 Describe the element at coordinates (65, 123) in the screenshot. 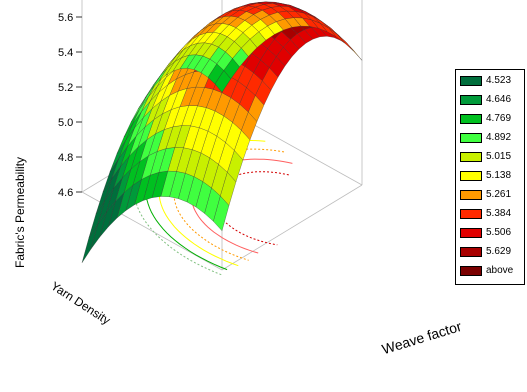

I see `z-tick-label: 5.0` at that location.